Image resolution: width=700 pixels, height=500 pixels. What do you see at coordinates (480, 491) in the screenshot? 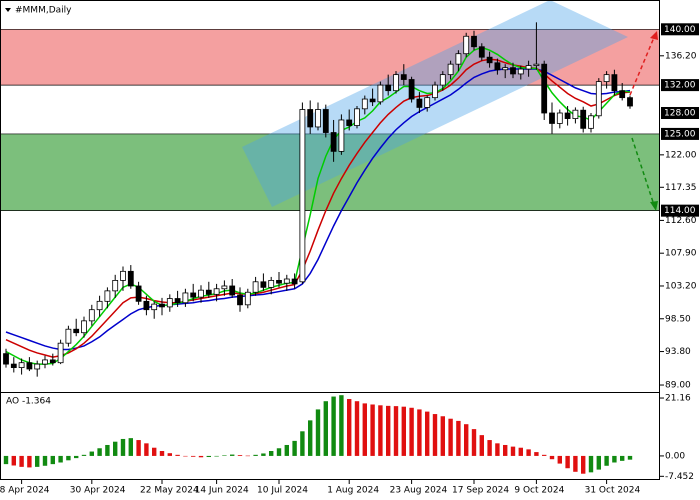
I see `x-tick-label: 17 Sep 2024` at bounding box center [480, 491].